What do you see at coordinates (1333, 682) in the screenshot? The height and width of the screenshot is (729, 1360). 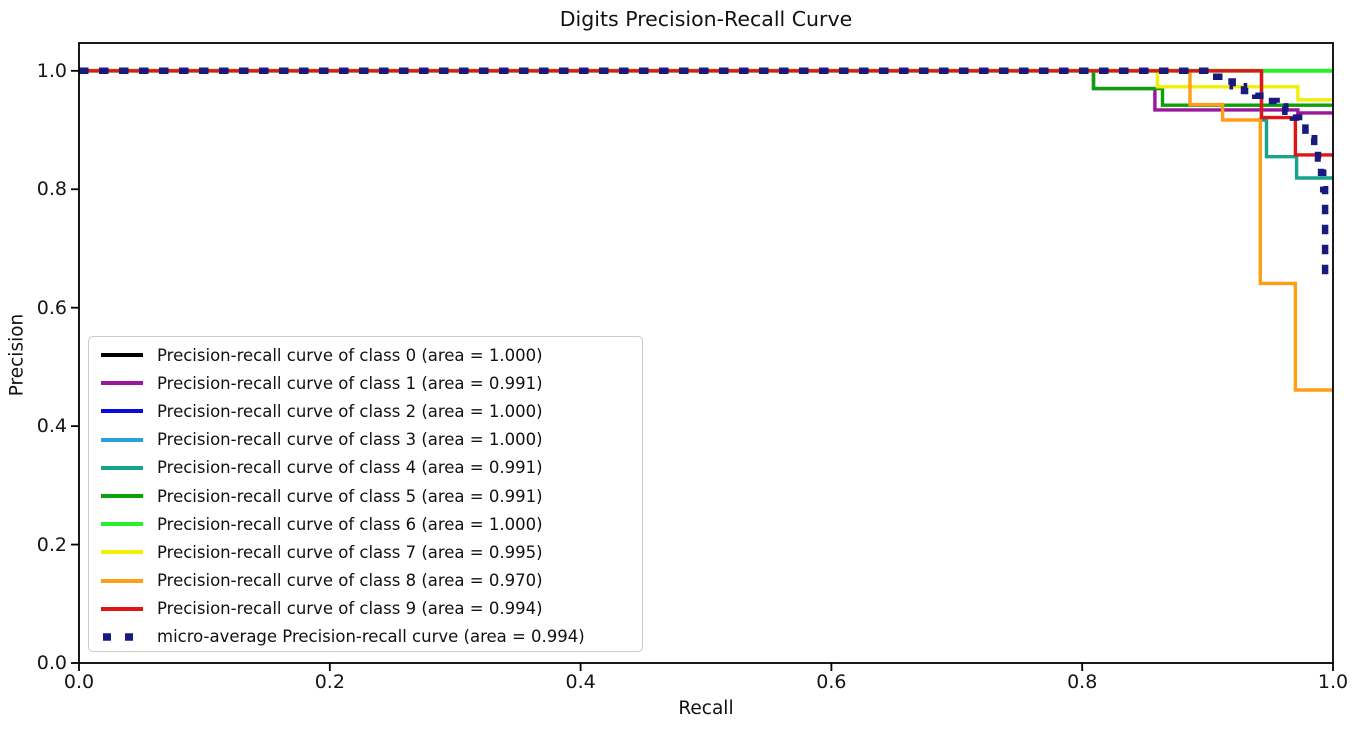 I see `x-tick-label: 1.0` at bounding box center [1333, 682].